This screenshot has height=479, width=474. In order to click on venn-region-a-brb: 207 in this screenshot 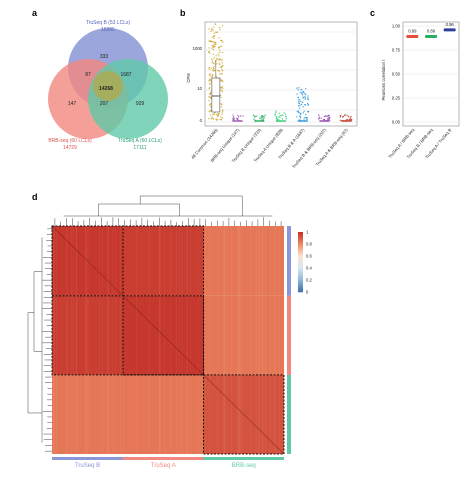, I will do `click(104, 104)`.